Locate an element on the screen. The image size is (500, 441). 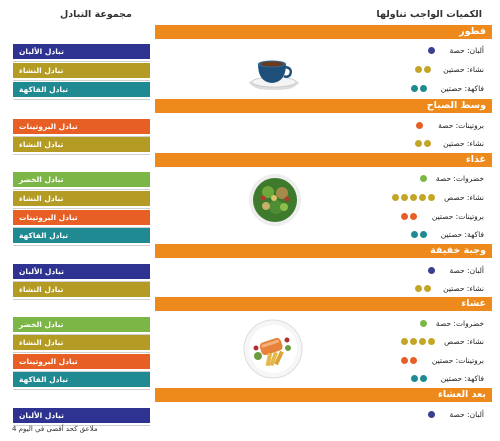
meal-bar-midmorning: وسط الصباح is located at coordinates (323, 106).